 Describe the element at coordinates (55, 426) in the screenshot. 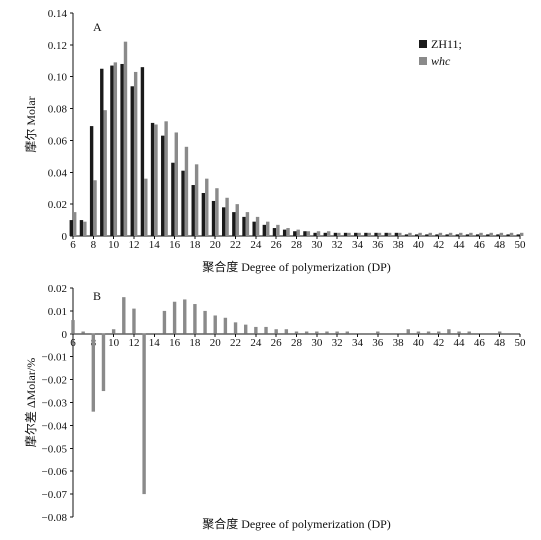

I see `y-tick-label: −0.04` at that location.